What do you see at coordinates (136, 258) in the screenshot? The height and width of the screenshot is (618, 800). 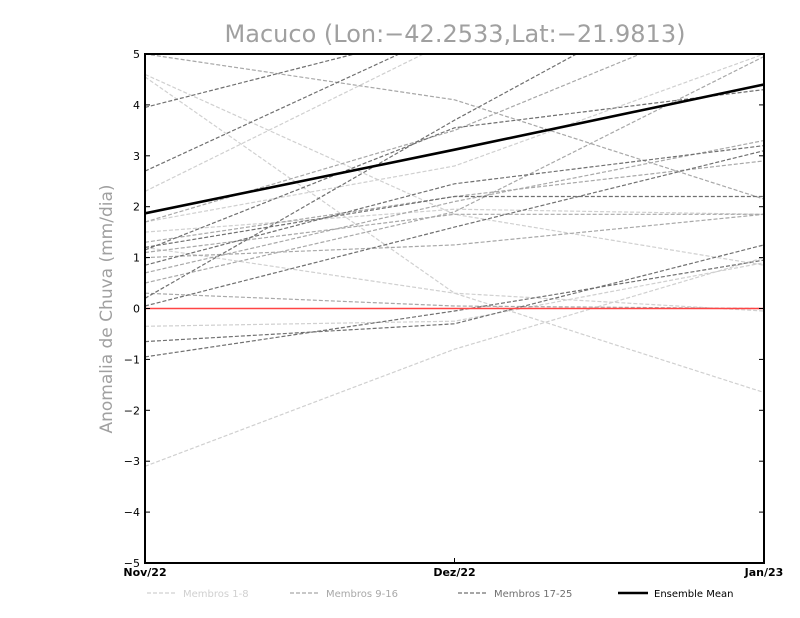 I see `y-tick-label: 1` at bounding box center [136, 258].